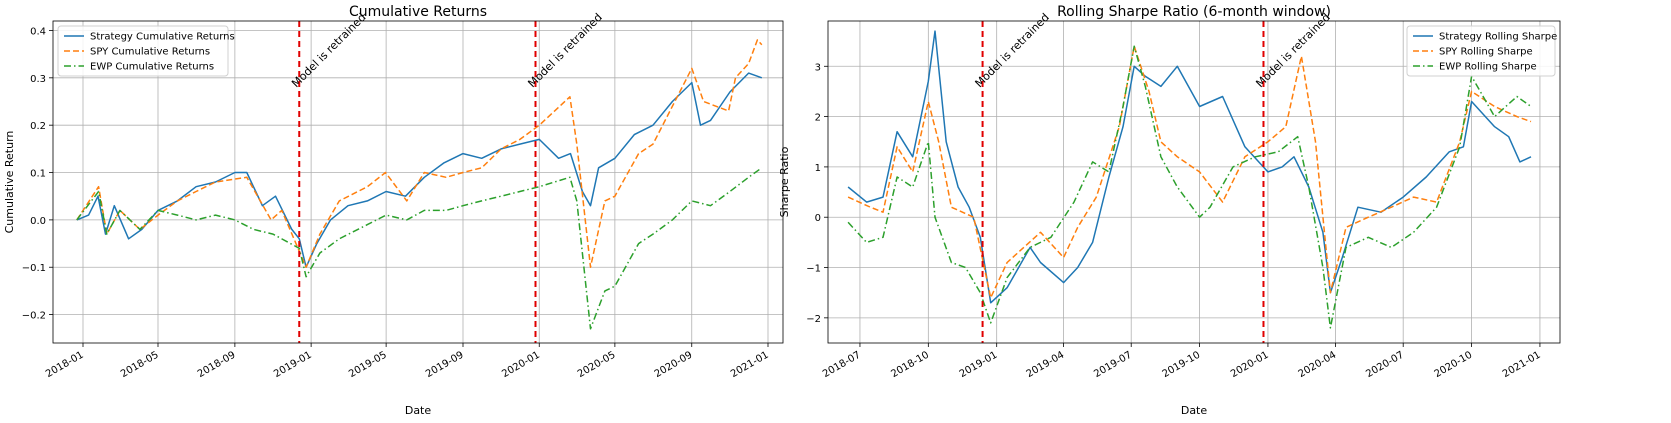 This screenshot has height=423, width=1671. Describe the element at coordinates (1113, 365) in the screenshot. I see `x-tick-label: 2019-07` at that location.